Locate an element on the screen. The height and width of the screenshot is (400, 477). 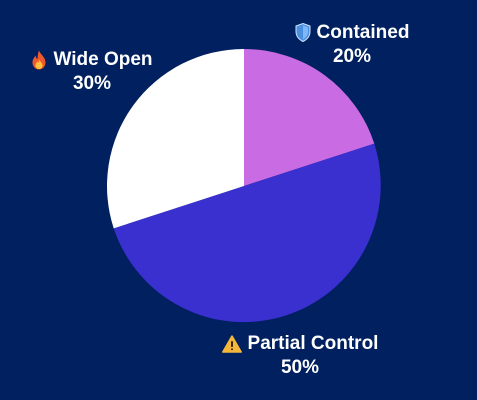
slice-label-wide-open: Wide Open 30% is located at coordinates (92, 71).